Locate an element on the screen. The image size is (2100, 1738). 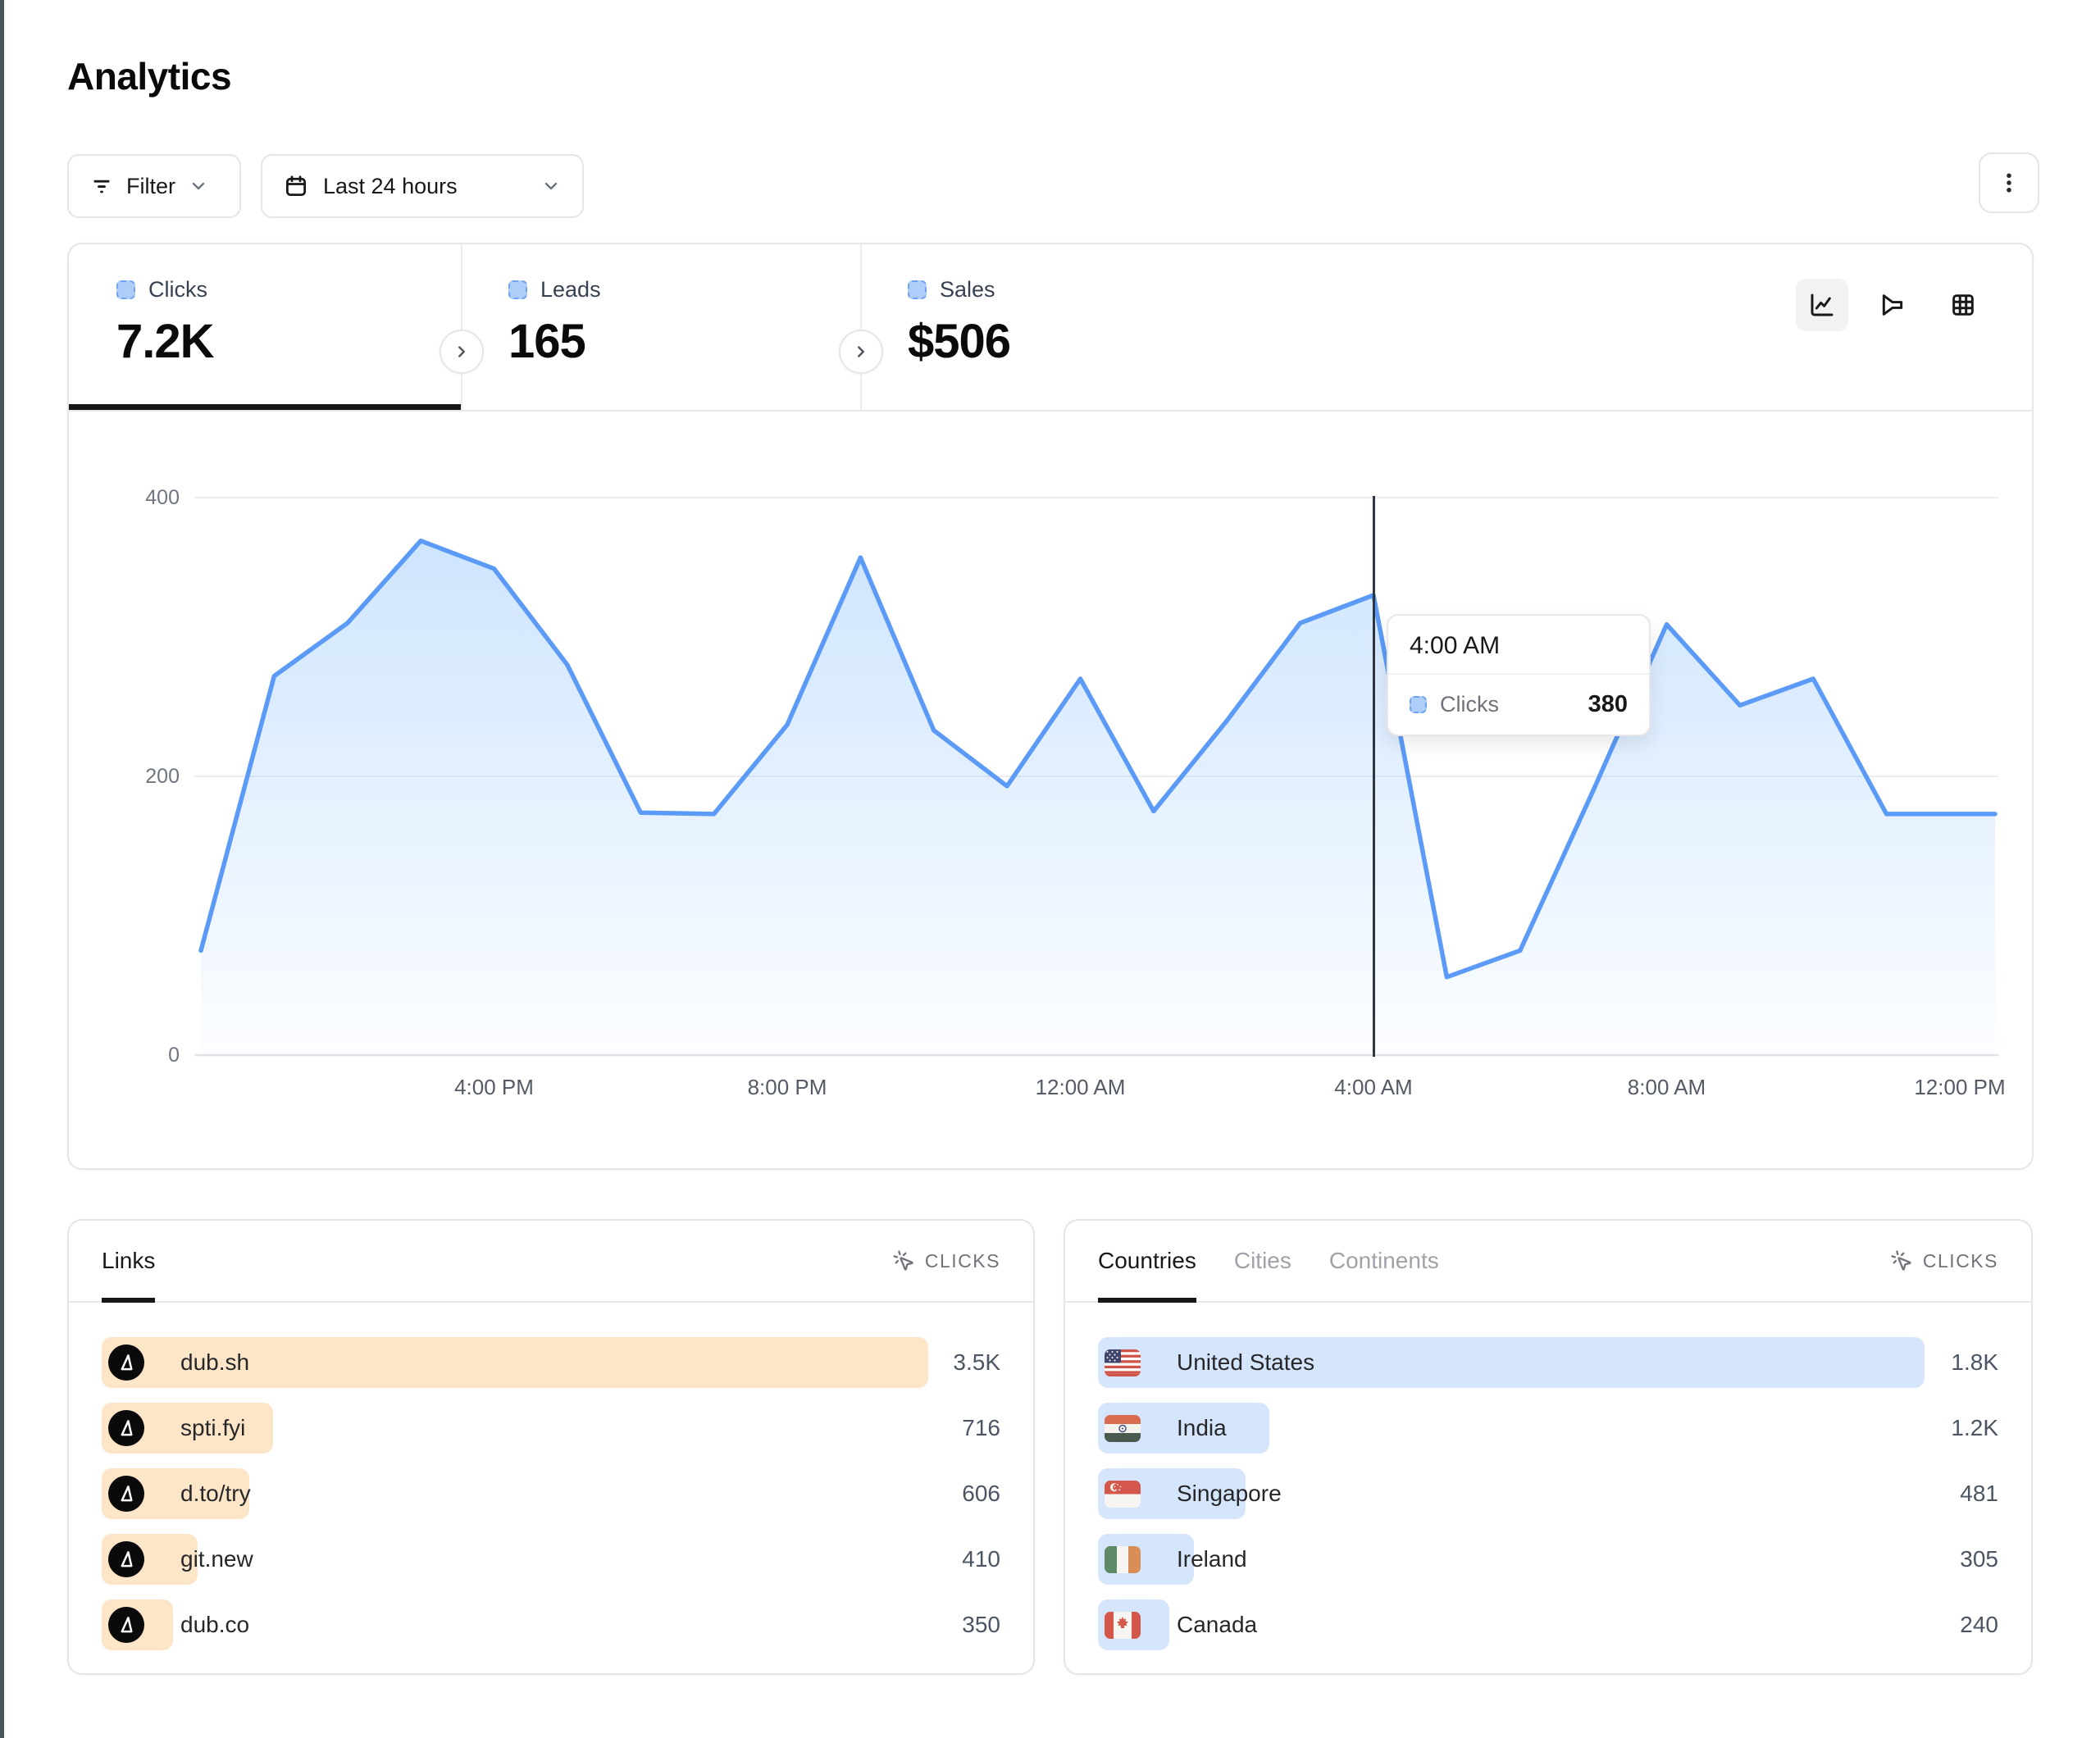
tooltip-time: 4:00 AM is located at coordinates (1518, 645).